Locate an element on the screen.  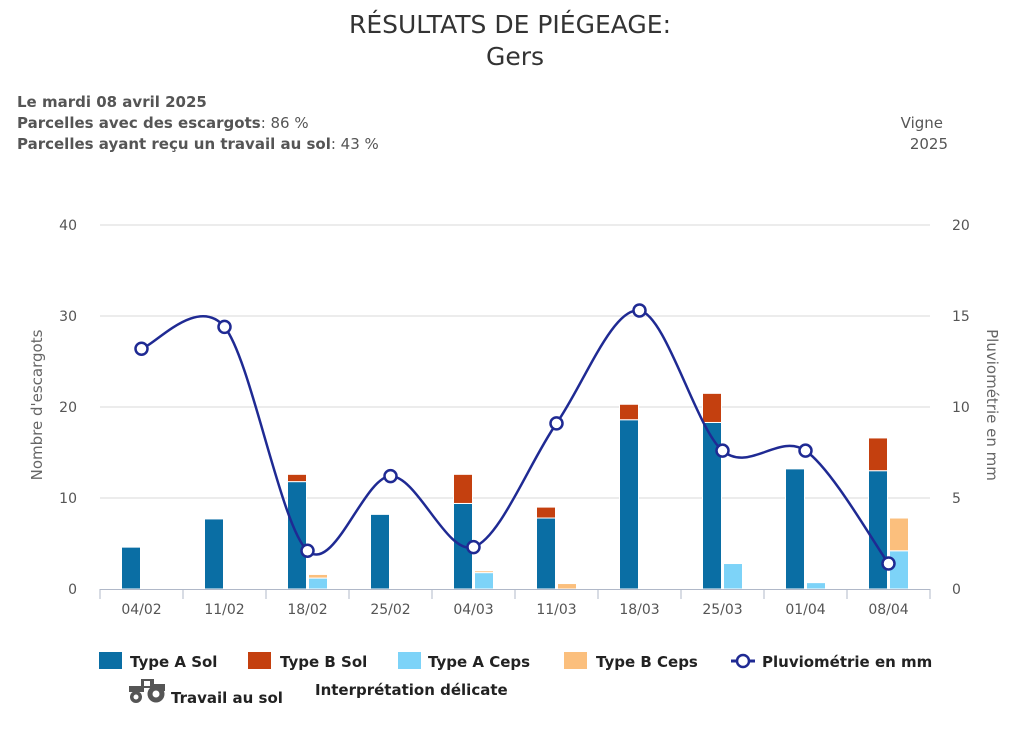
y-tick-label: 10 is located at coordinates (68, 499).